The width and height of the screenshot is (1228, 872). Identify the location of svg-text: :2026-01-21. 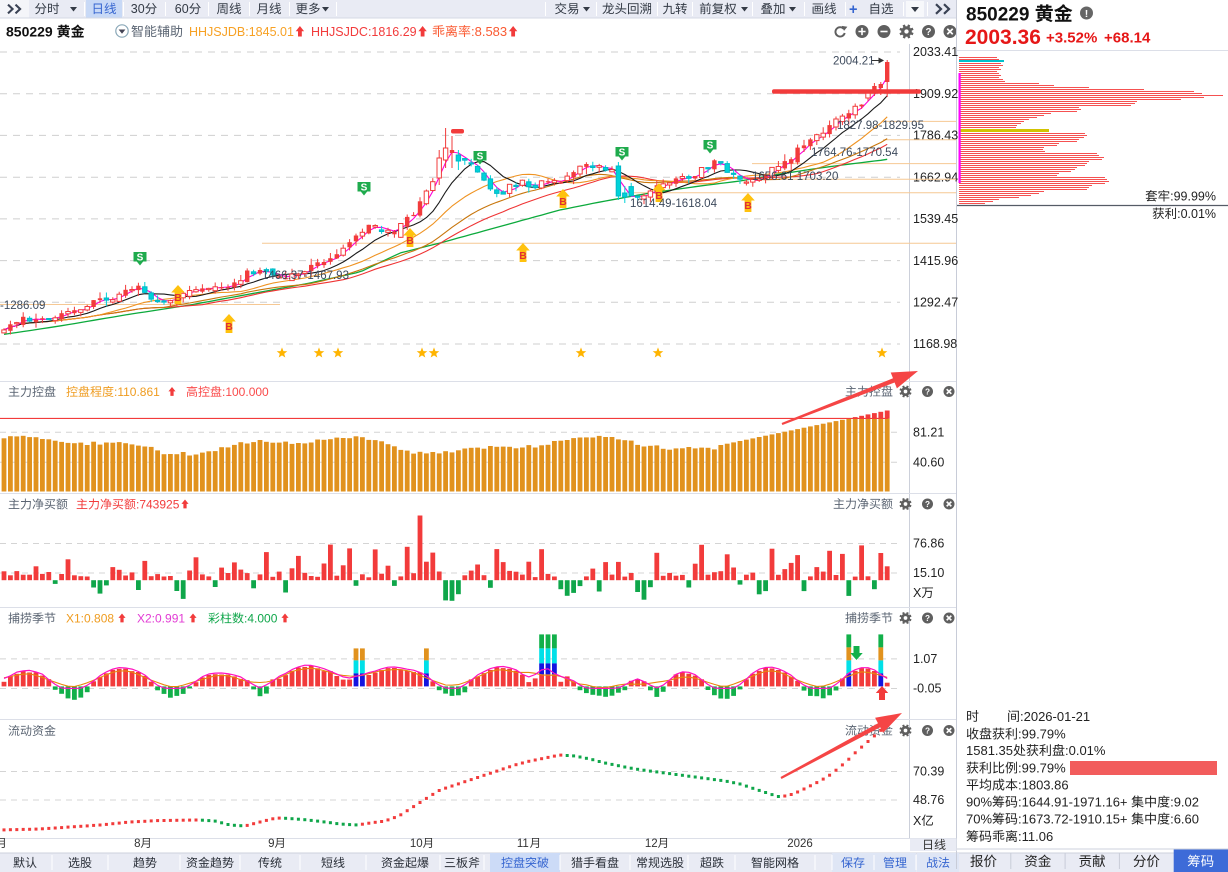
(1055, 716).